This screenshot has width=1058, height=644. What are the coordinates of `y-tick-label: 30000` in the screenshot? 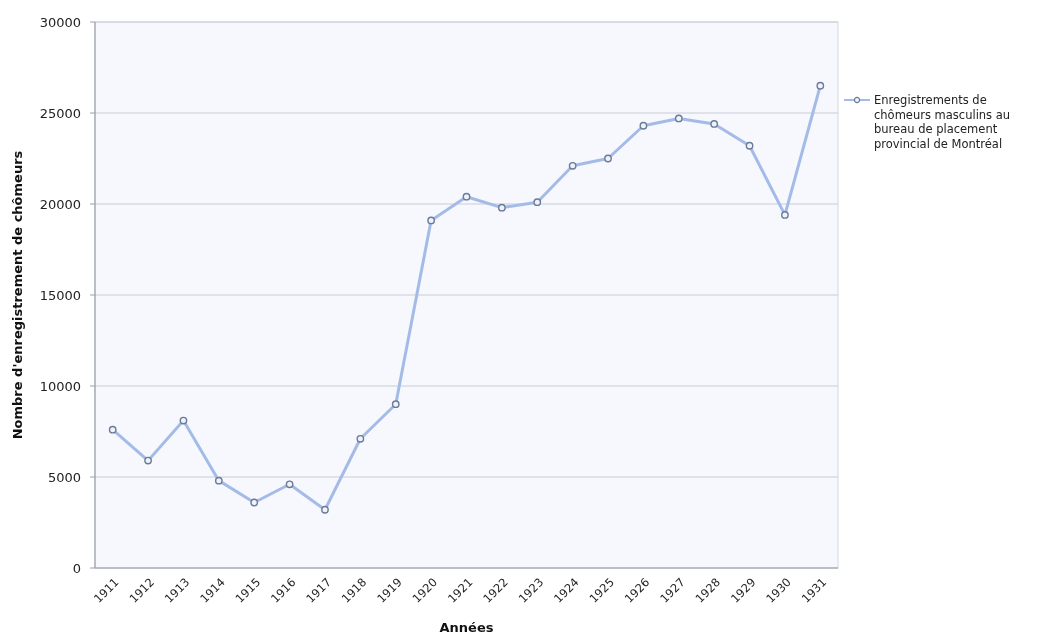 It's located at (60, 22).